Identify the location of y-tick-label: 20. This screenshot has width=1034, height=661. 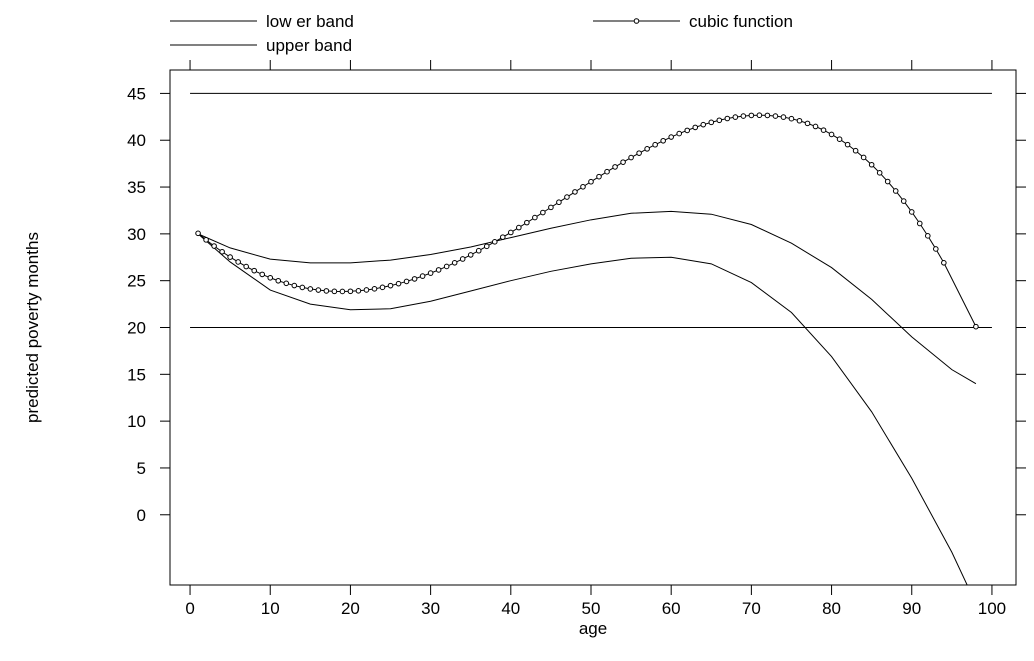
(136, 328).